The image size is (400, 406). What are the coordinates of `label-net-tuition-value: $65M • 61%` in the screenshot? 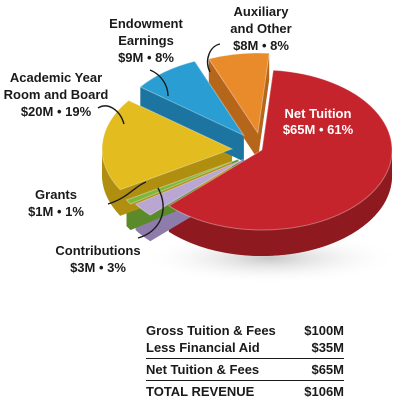 It's located at (318, 129).